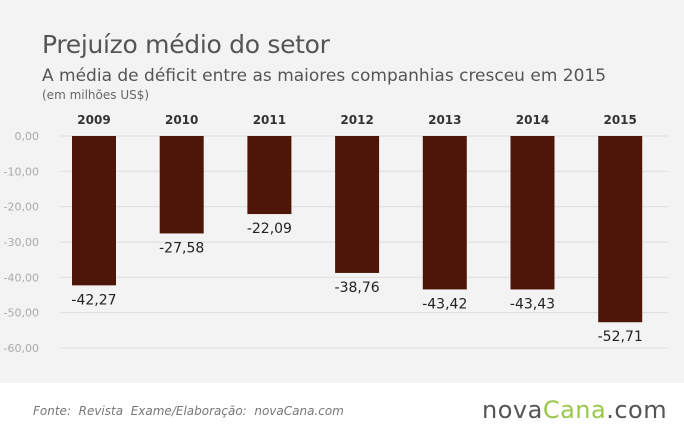 The image size is (684, 441). I want to click on footer-bar, so click(342, 412).